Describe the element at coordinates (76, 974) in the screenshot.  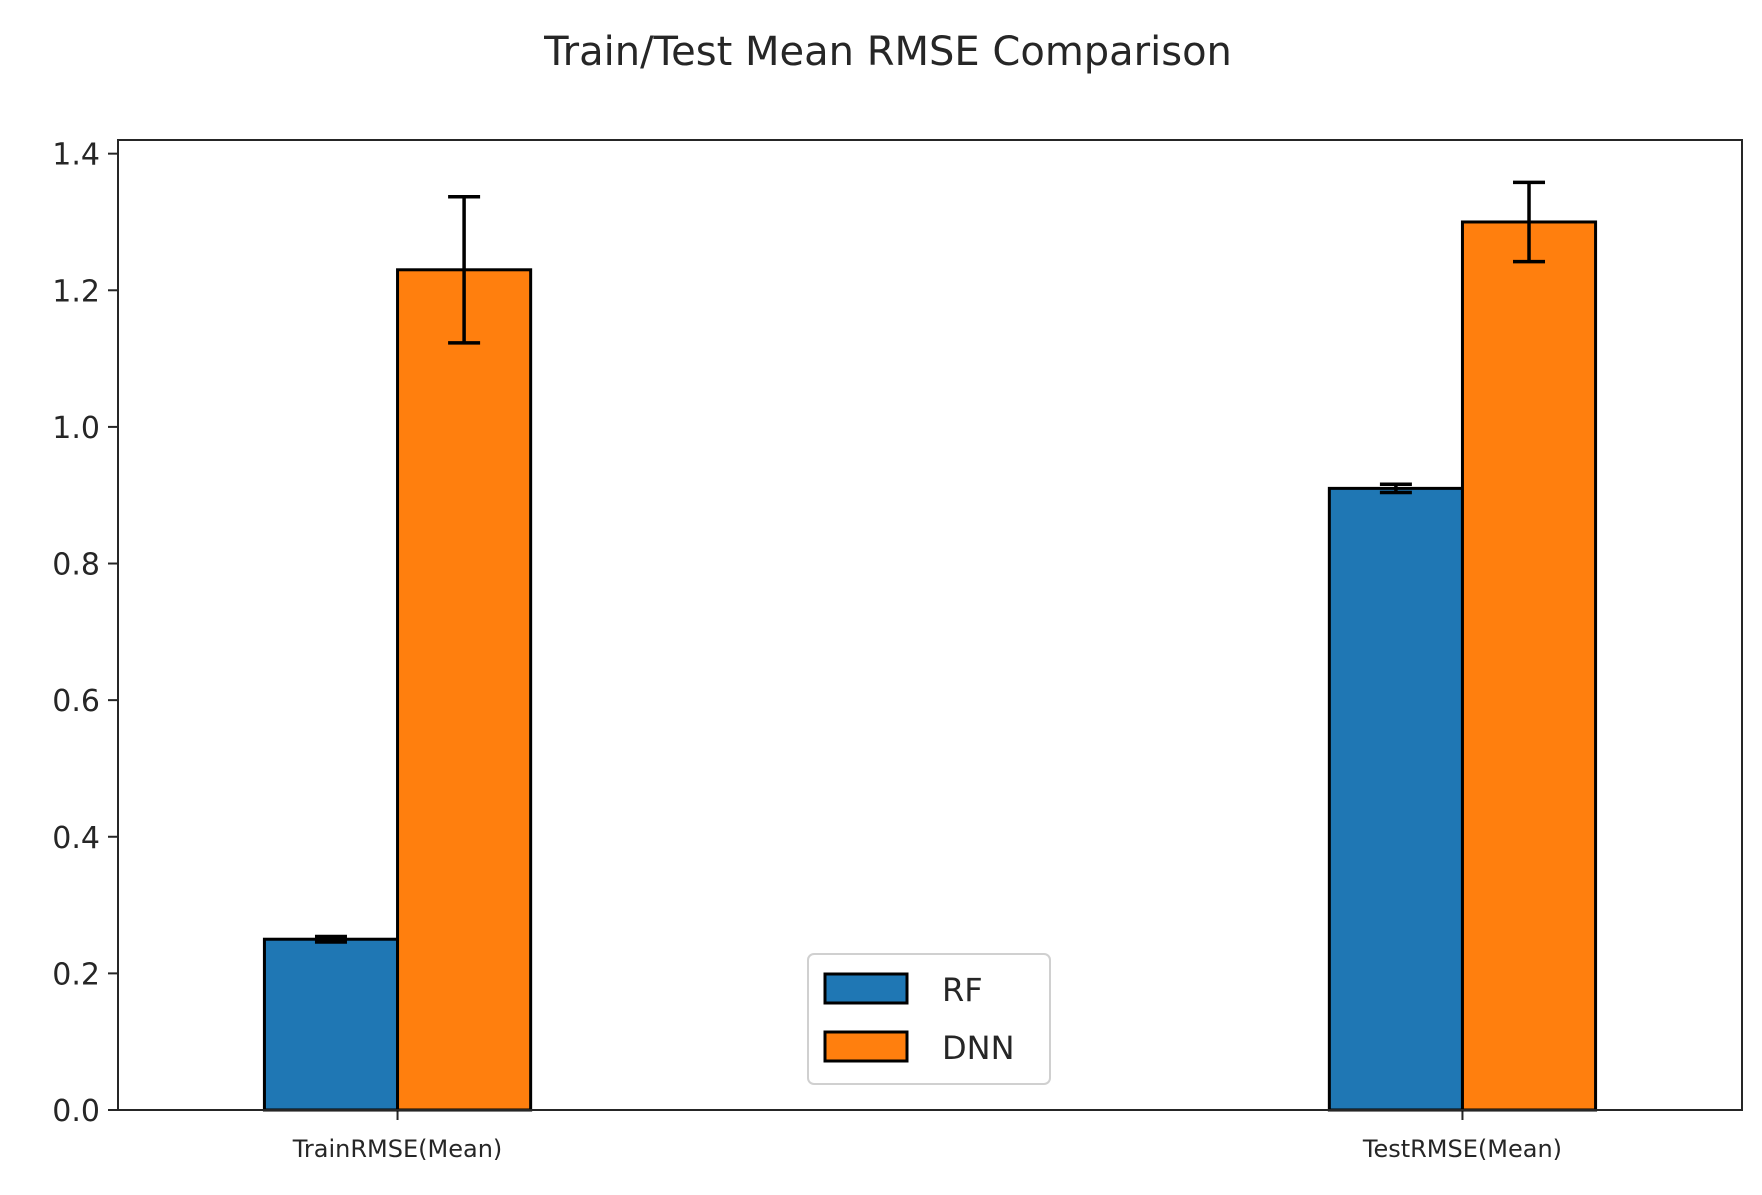
I see `y-tick-label: 0.2` at that location.